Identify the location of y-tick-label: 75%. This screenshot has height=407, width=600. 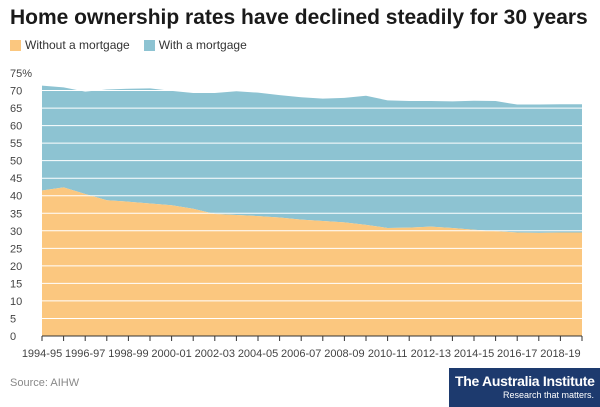
(21, 74).